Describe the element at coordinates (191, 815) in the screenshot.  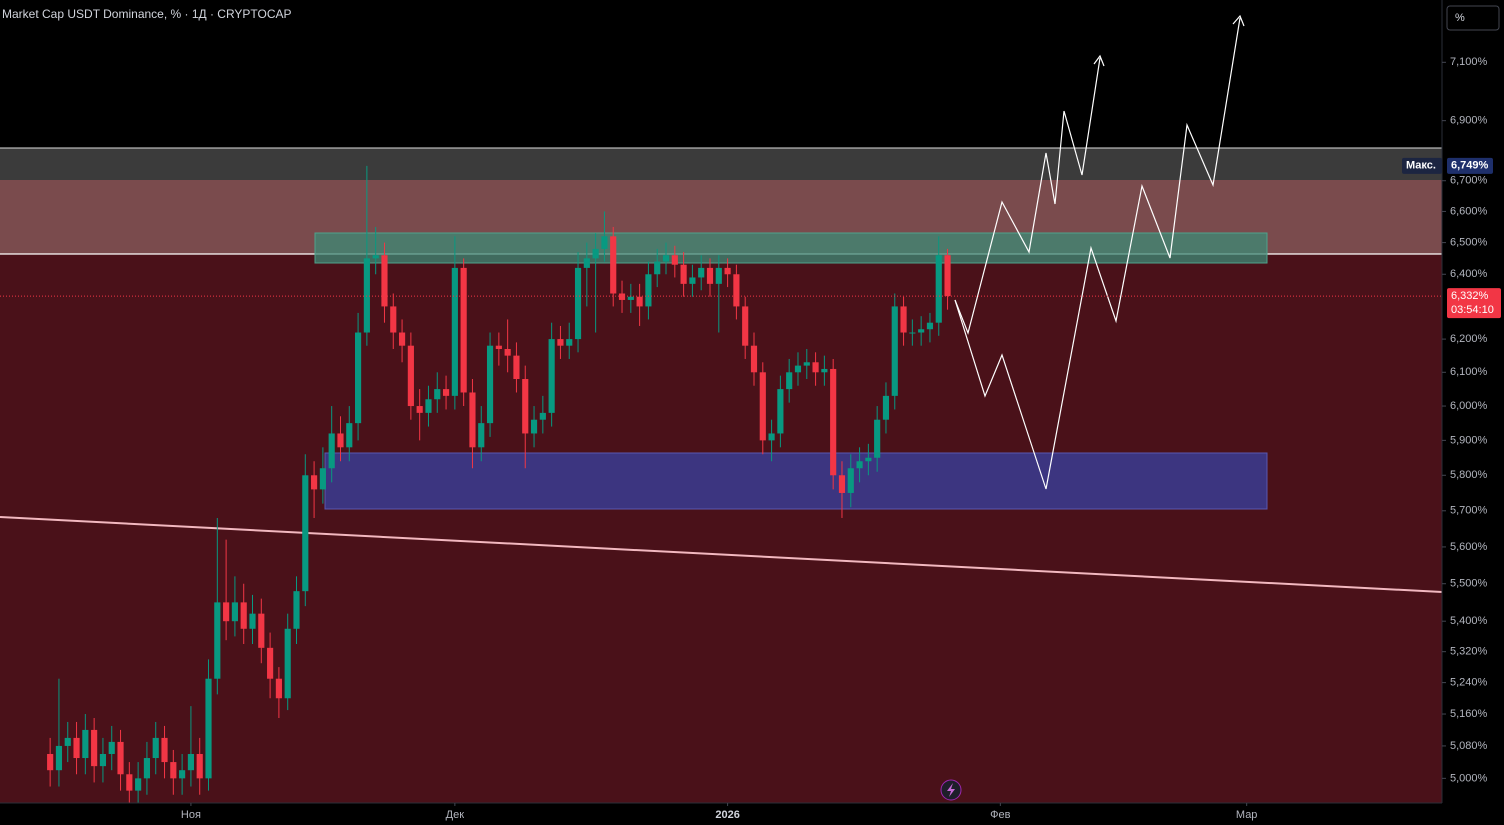
I see `x-tick-label: Ноя` at that location.